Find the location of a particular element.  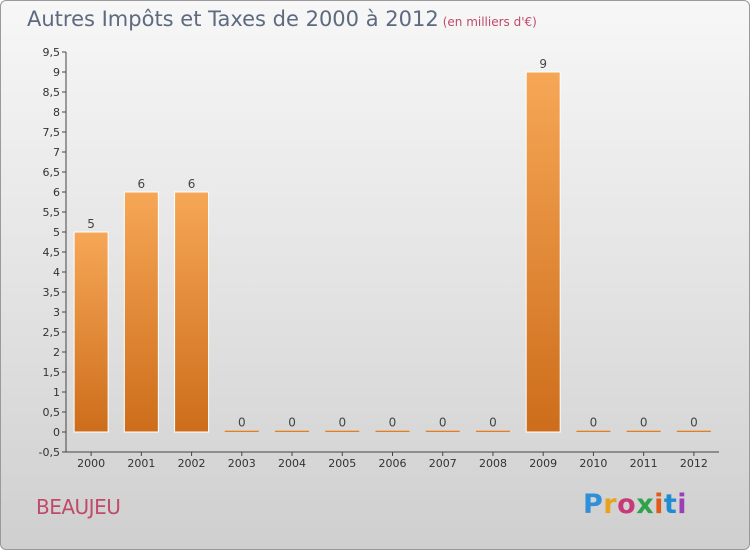

data-label-2002: 6 is located at coordinates (192, 184).